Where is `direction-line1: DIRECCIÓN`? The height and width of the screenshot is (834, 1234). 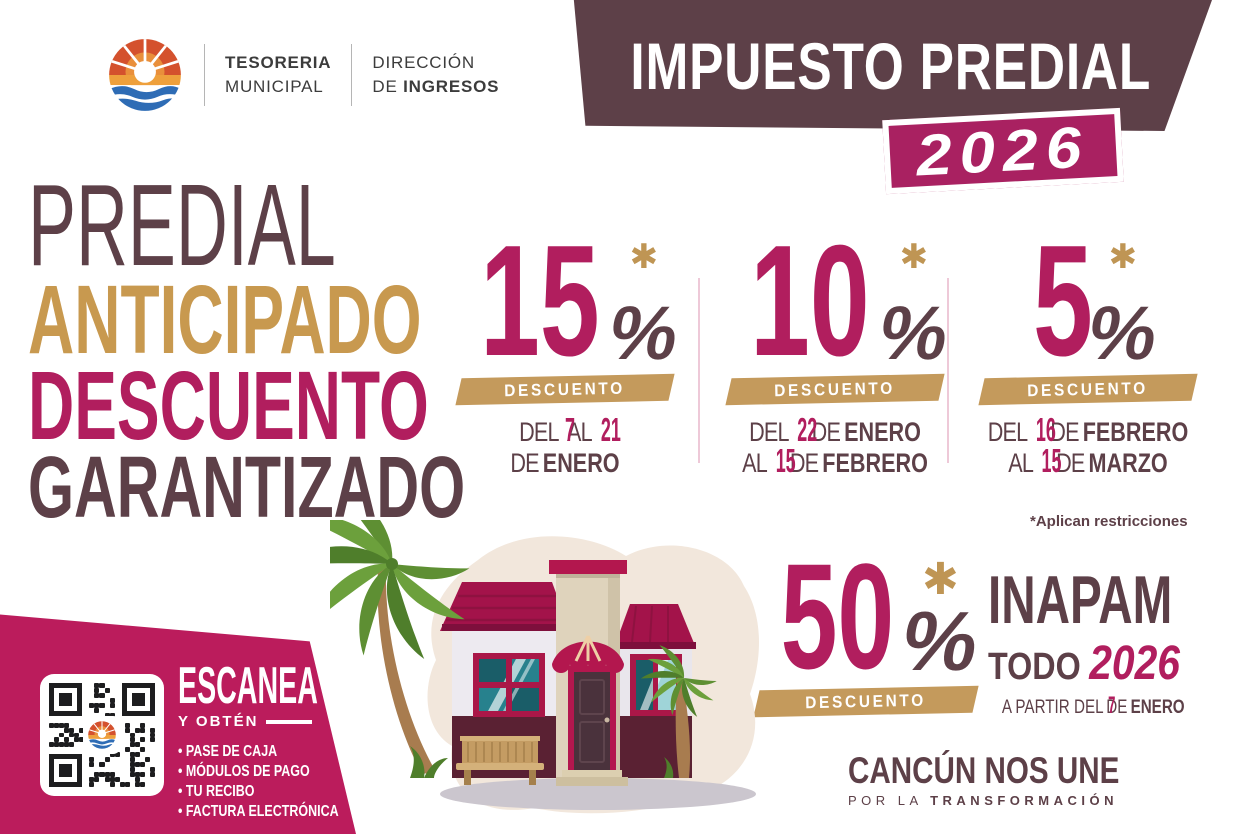
direction-line1: DIRECCIÓN is located at coordinates (423, 63).